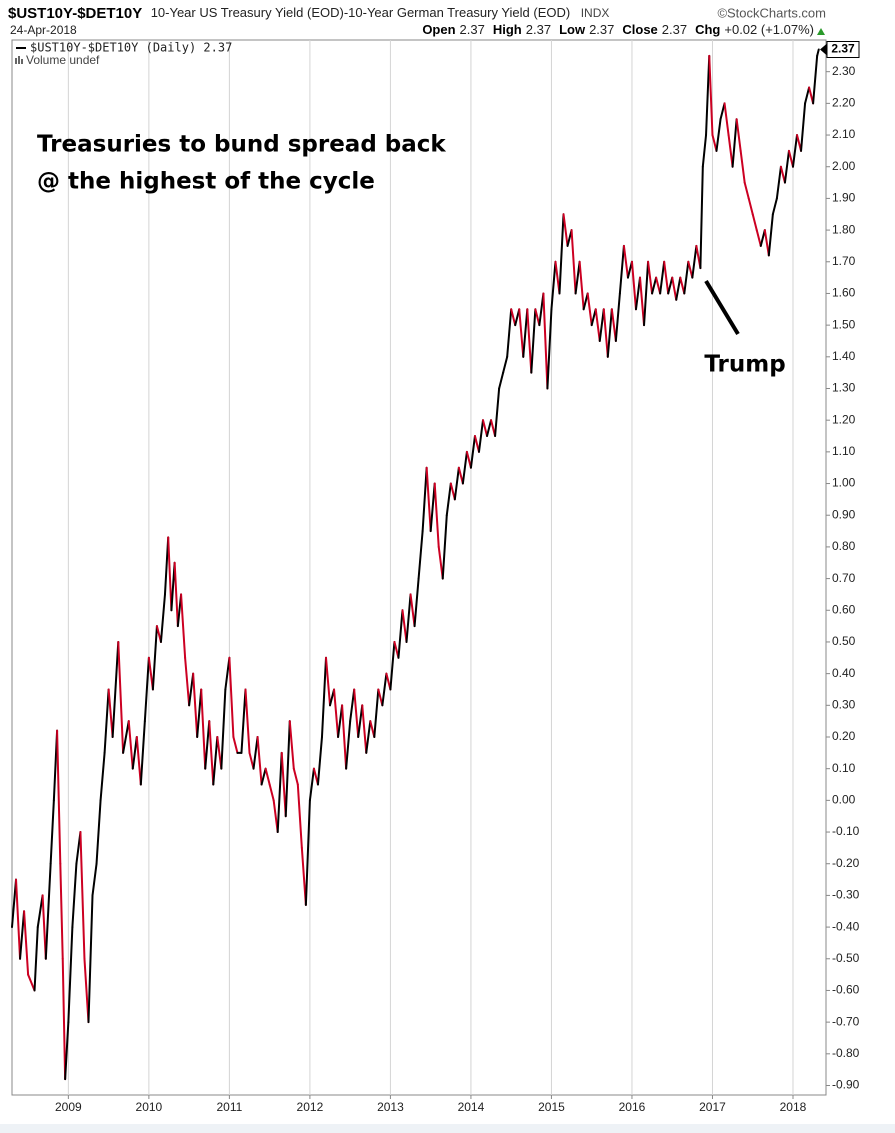 The height and width of the screenshot is (1133, 895). What do you see at coordinates (707, 29) in the screenshot?
I see `quote-label: Chg` at bounding box center [707, 29].